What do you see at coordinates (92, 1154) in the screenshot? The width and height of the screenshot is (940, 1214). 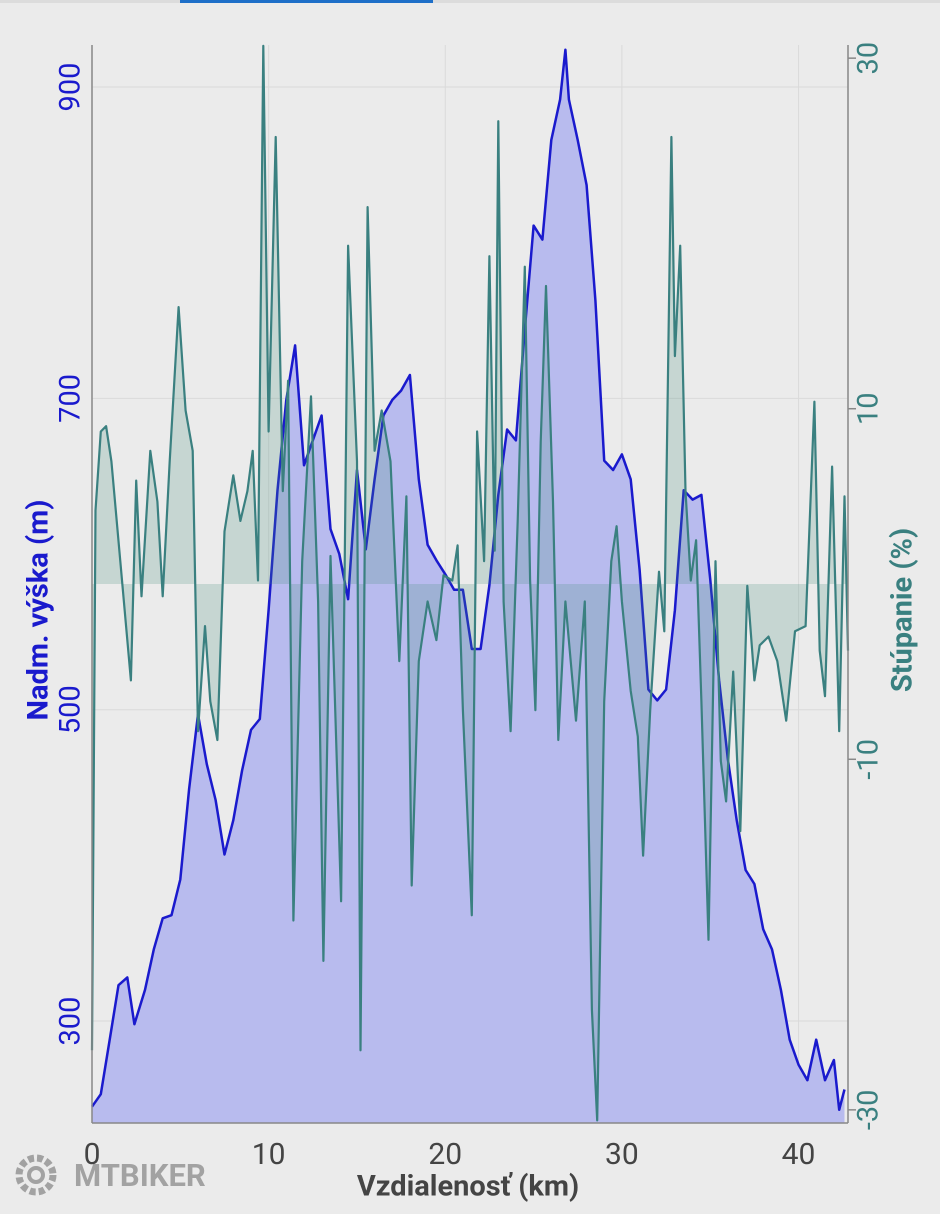 I see `x-tick-label: 0` at bounding box center [92, 1154].